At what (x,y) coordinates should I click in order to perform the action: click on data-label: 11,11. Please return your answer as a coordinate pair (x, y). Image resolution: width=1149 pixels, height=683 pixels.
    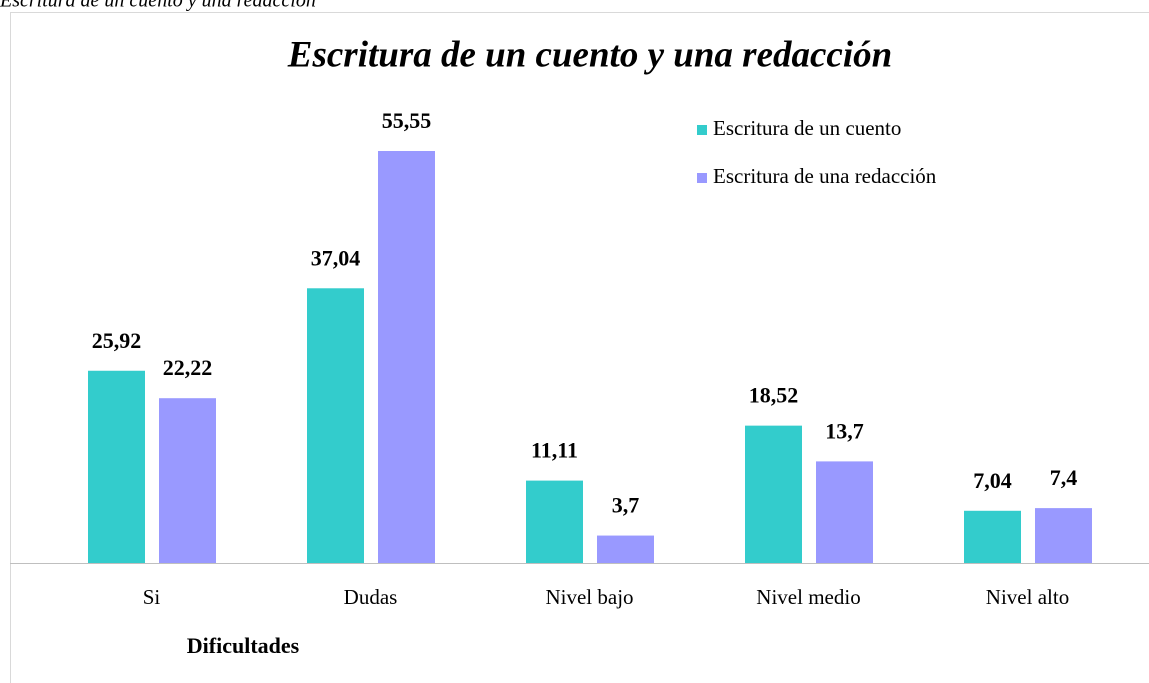
    Looking at the image, I should click on (554, 450).